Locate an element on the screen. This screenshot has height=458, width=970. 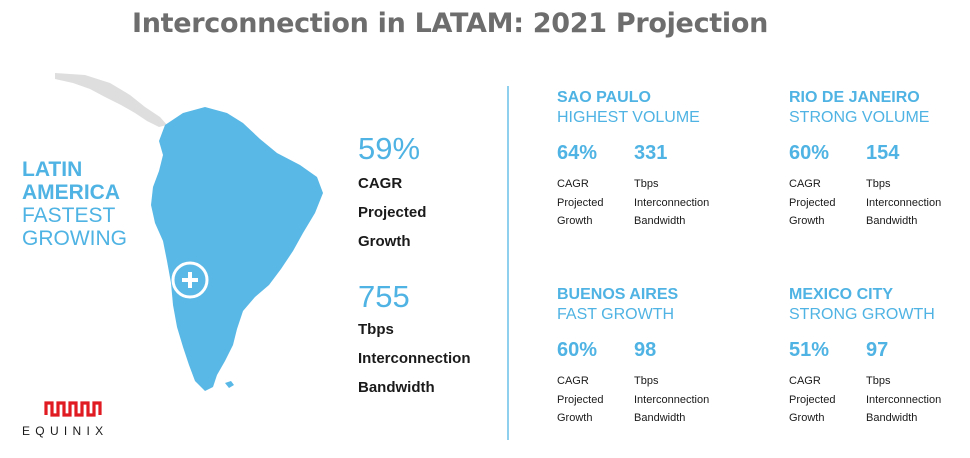
vertical-divider is located at coordinates (508, 263).